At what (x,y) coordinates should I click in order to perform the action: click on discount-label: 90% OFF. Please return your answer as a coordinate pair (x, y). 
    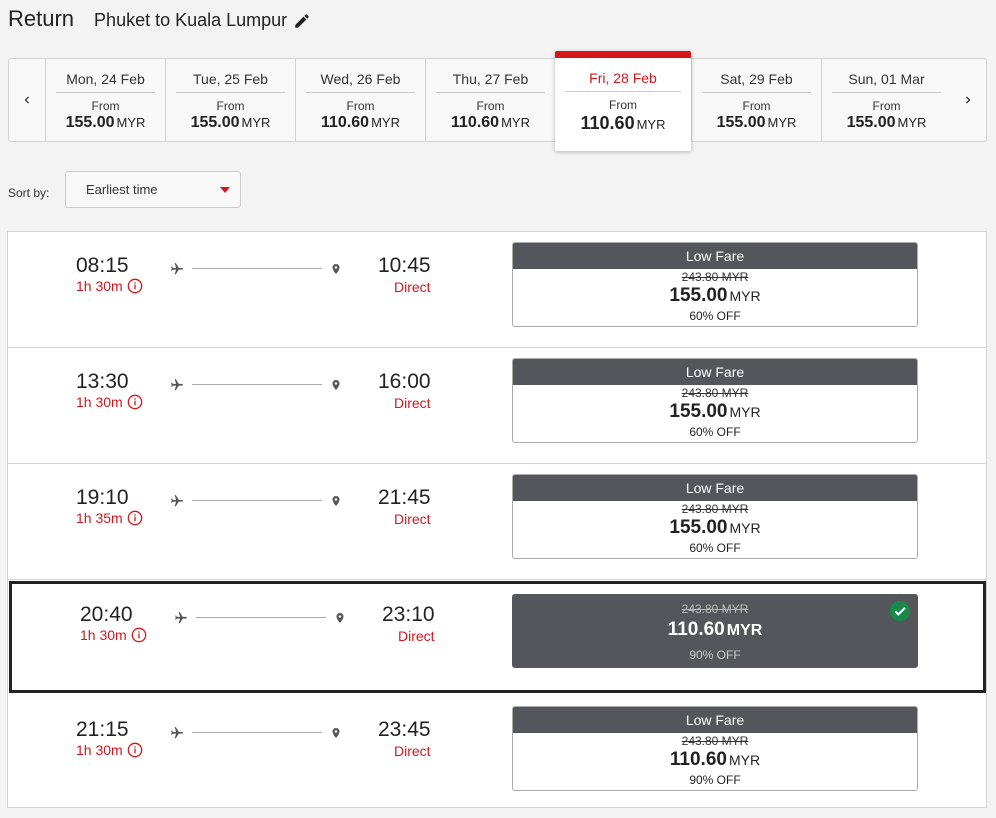
    Looking at the image, I should click on (715, 655).